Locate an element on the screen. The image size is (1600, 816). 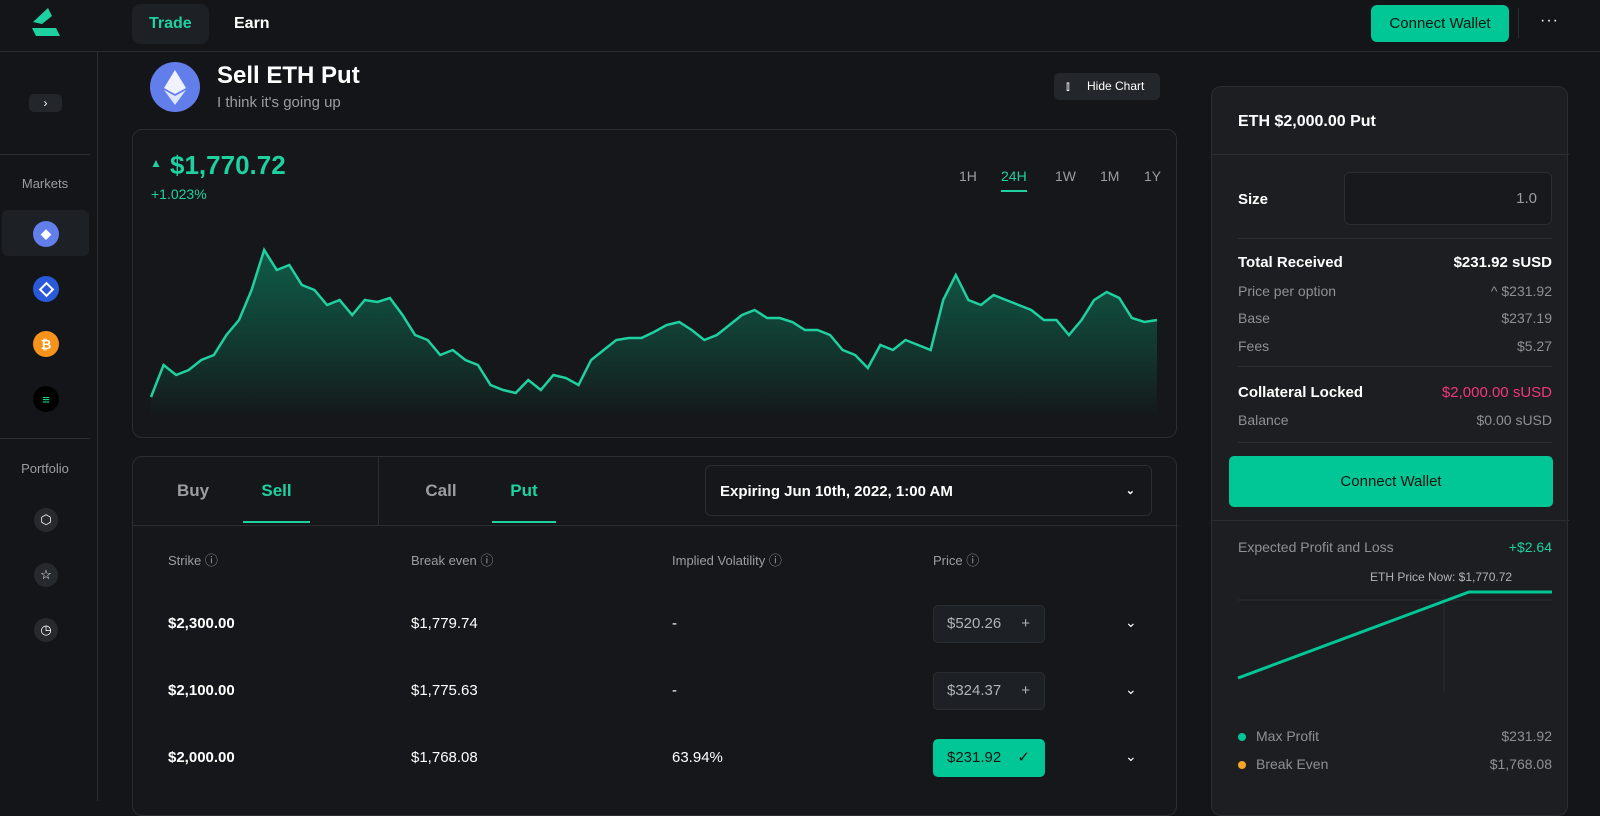
break-even-row: Break Even $1,768.08 is located at coordinates (1395, 764).